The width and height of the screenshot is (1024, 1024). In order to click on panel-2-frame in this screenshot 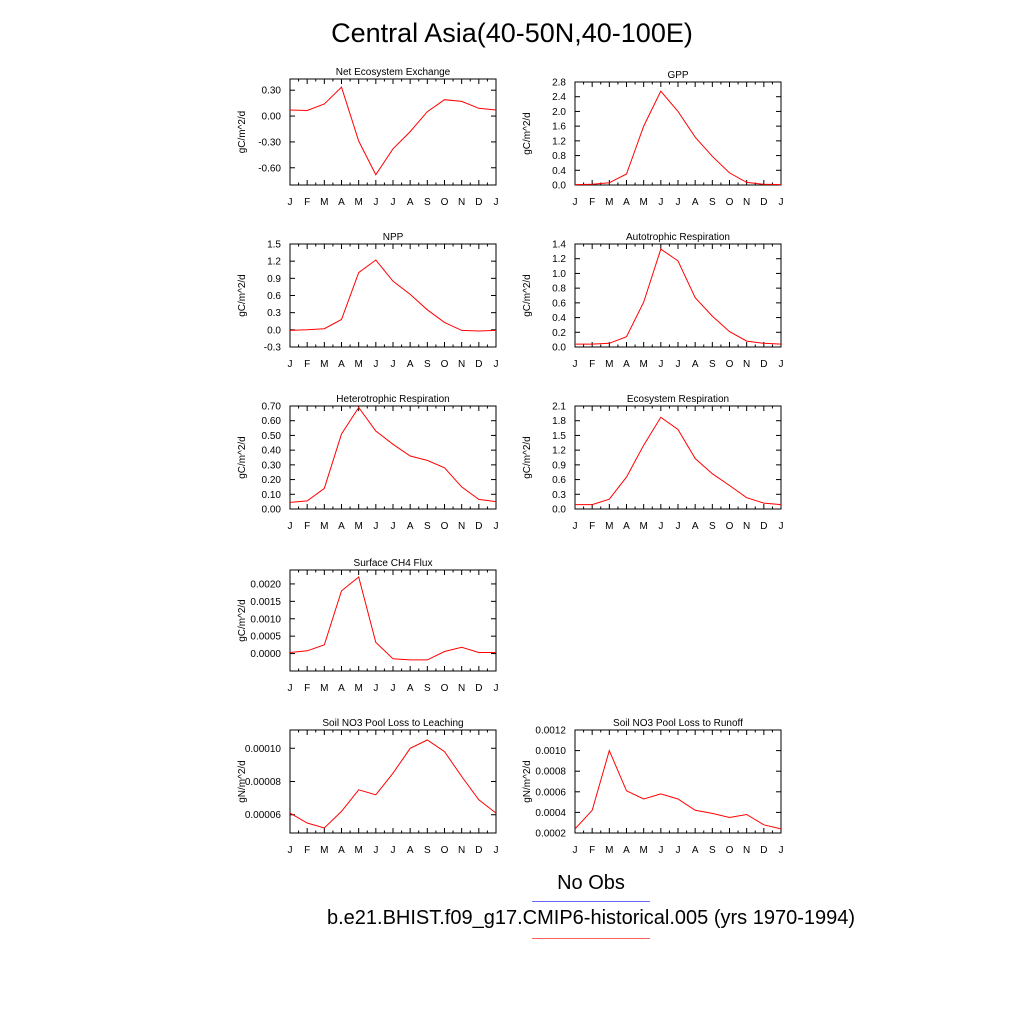, I will do `click(678, 133)`.